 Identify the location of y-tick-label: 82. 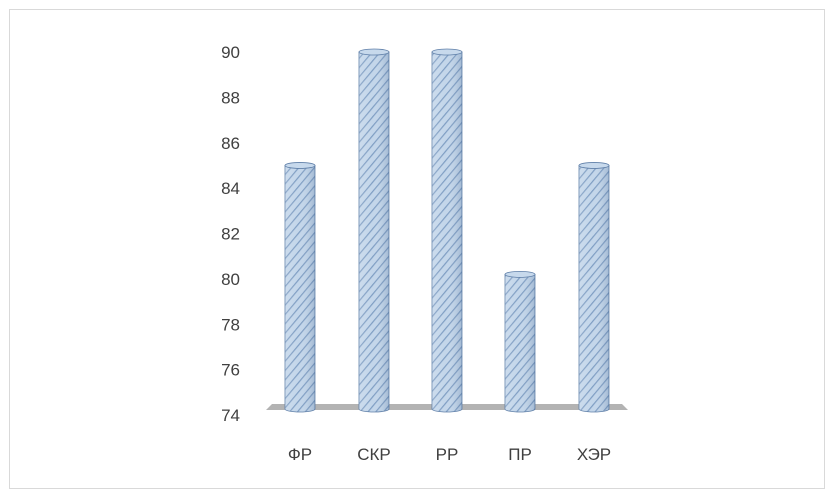
(230, 234).